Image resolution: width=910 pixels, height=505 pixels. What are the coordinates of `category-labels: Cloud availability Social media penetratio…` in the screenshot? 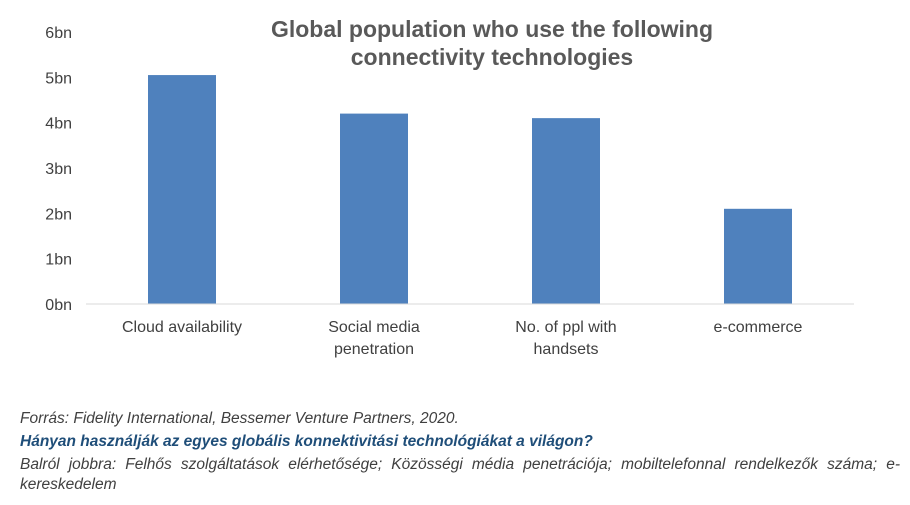 It's located at (462, 338).